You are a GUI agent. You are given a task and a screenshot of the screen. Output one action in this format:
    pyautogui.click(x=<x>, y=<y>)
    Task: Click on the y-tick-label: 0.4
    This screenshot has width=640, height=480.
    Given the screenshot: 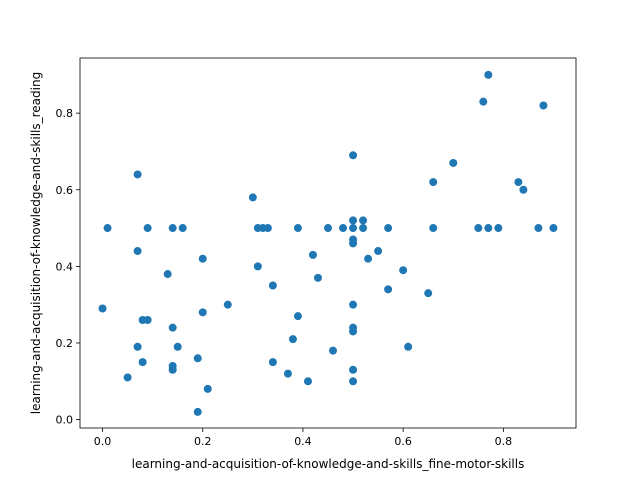 What is the action you would take?
    pyautogui.click(x=65, y=266)
    